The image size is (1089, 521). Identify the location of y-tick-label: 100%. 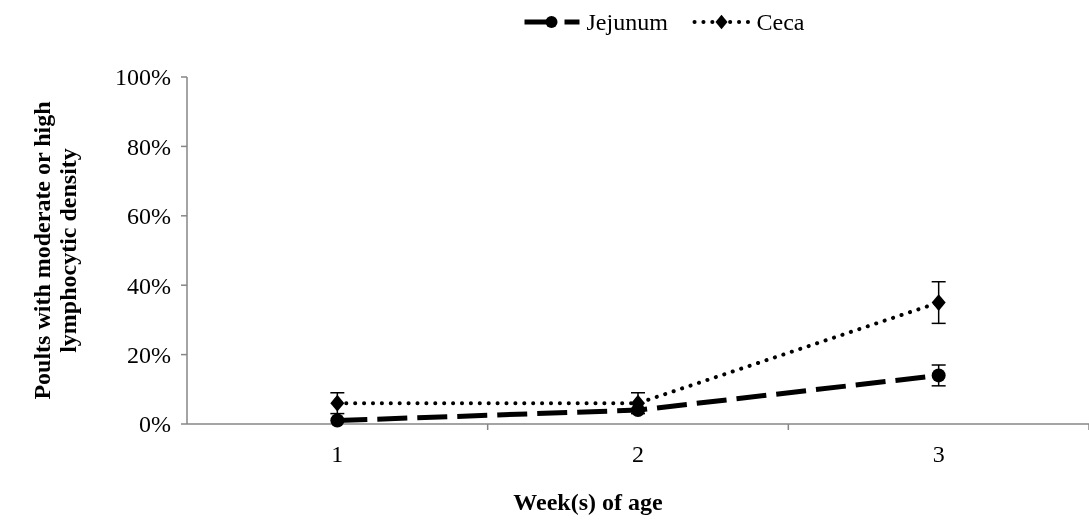
(143, 77).